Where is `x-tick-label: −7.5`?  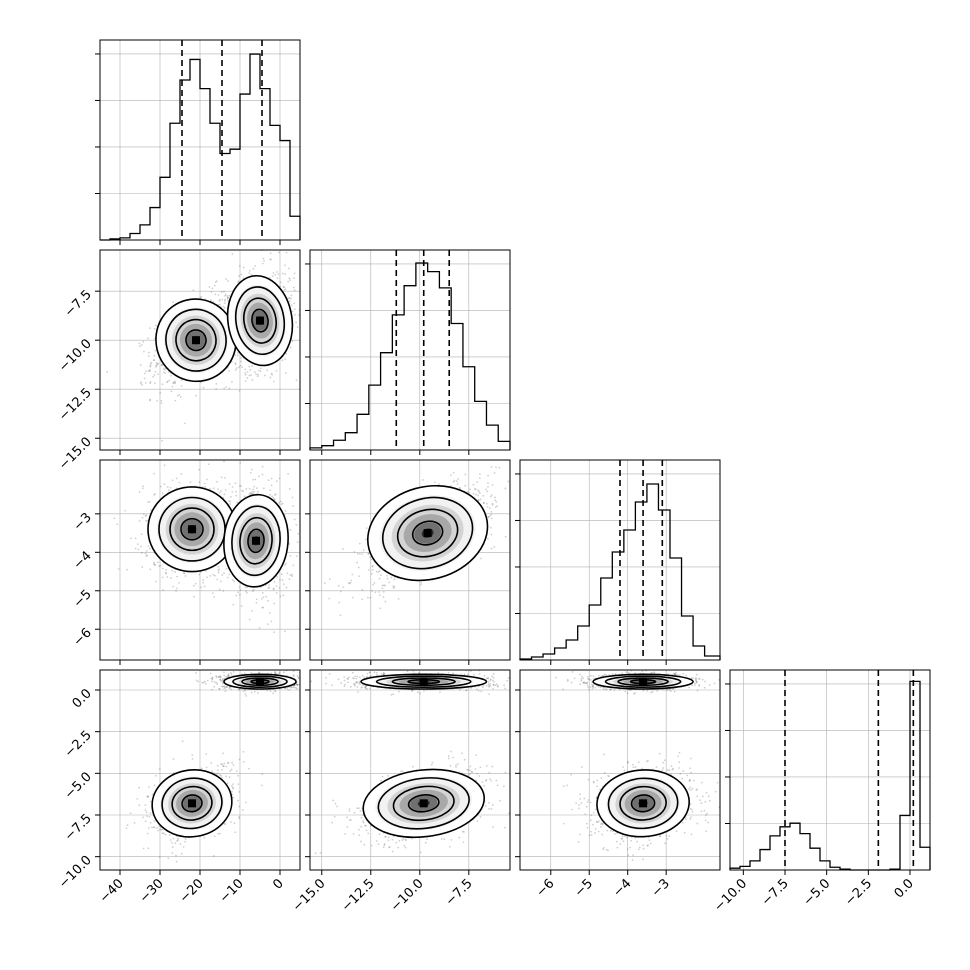 x-tick-label: −7.5 is located at coordinates (775, 892).